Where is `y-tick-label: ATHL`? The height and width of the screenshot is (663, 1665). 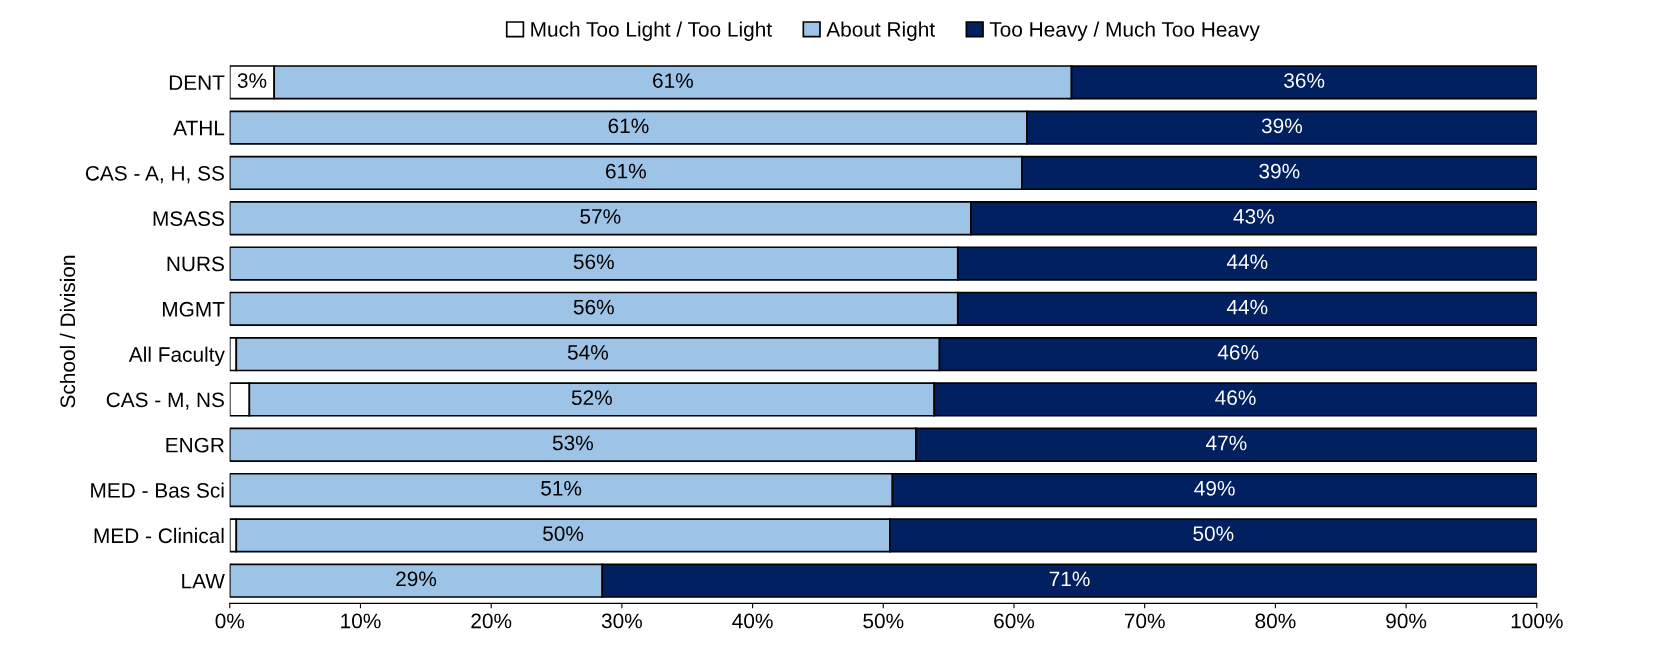
y-tick-label: ATHL is located at coordinates (199, 128).